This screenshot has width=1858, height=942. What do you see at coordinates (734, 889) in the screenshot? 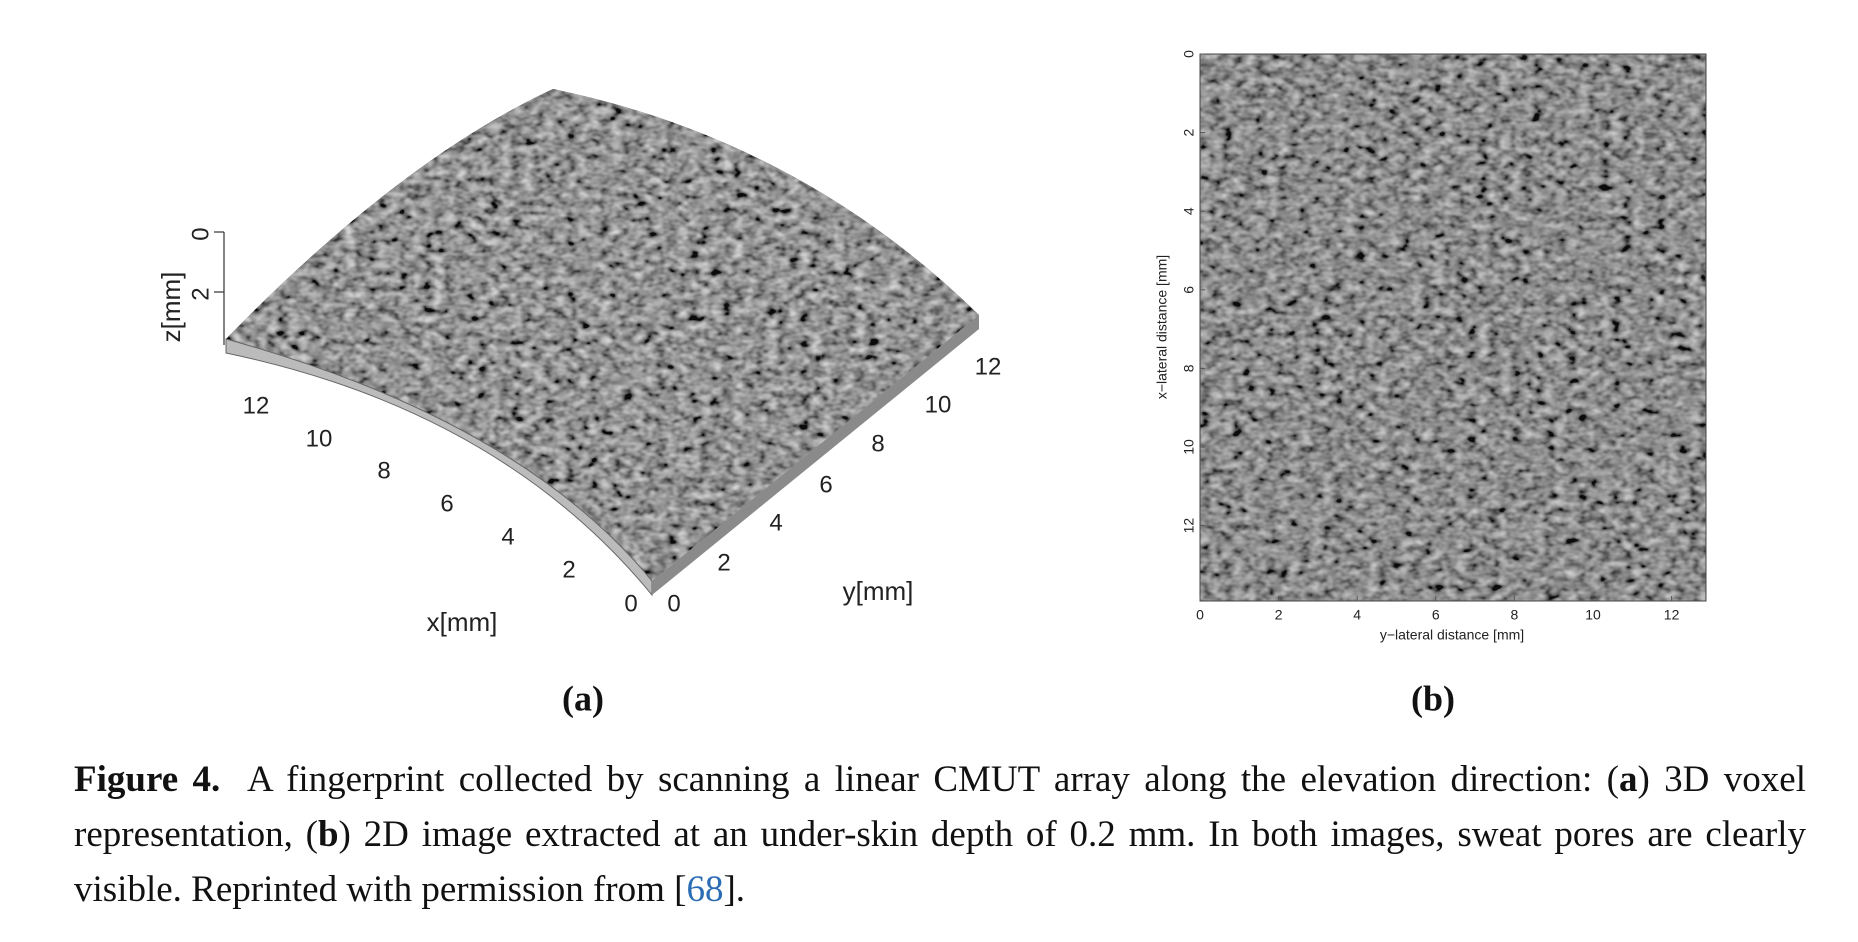
I see `caption-text: ].` at bounding box center [734, 889].